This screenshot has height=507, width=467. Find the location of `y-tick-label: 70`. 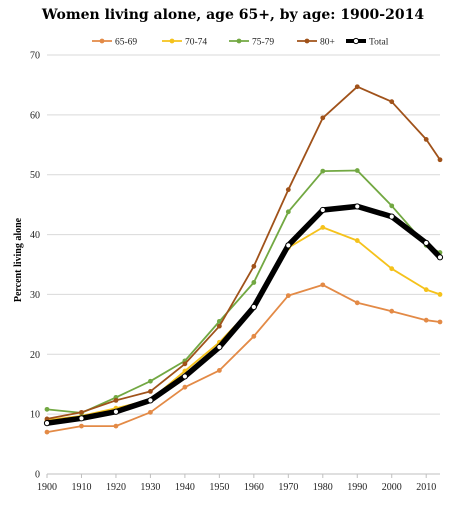

y-tick-label: 70 is located at coordinates (35, 56).